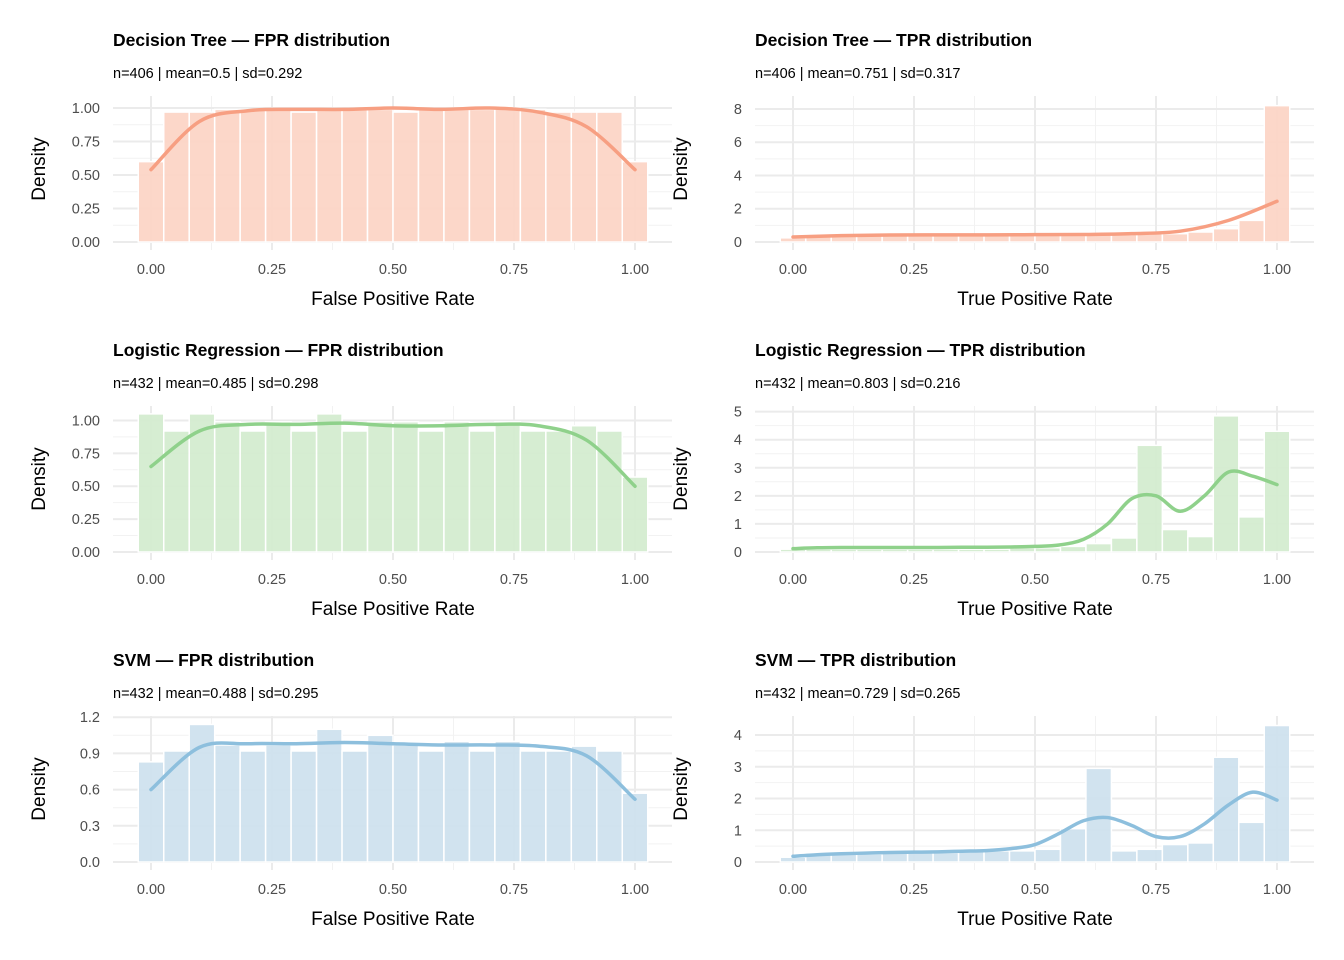 The height and width of the screenshot is (960, 1344). What do you see at coordinates (207, 74) in the screenshot?
I see `panel-subtitle: n=406 | mean=0.5 | sd=0.292` at bounding box center [207, 74].